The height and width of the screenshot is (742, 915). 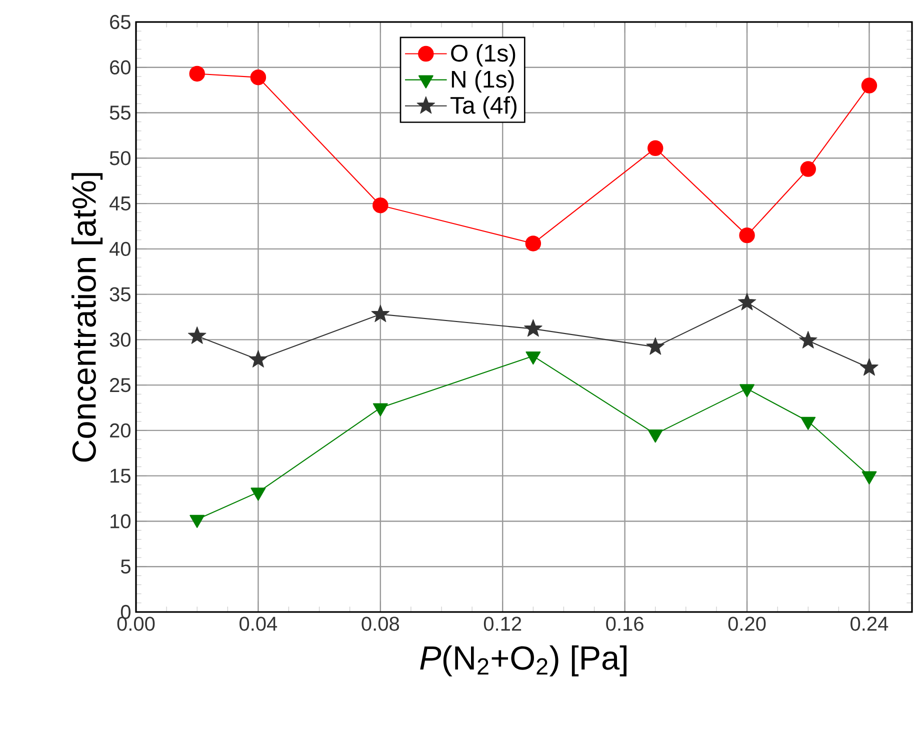 I want to click on legend-label: N (1s), so click(x=483, y=81).